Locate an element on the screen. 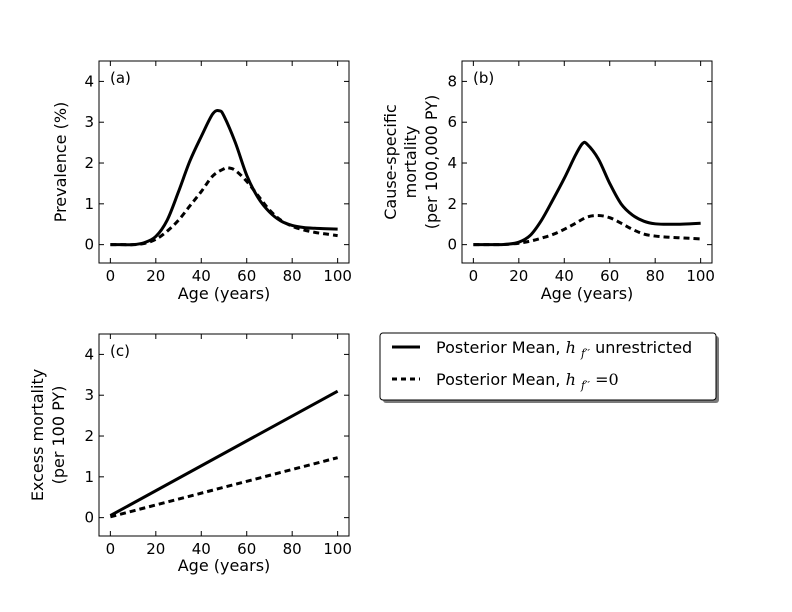 The image size is (792, 612). panel-a-label: (a) is located at coordinates (120, 78).